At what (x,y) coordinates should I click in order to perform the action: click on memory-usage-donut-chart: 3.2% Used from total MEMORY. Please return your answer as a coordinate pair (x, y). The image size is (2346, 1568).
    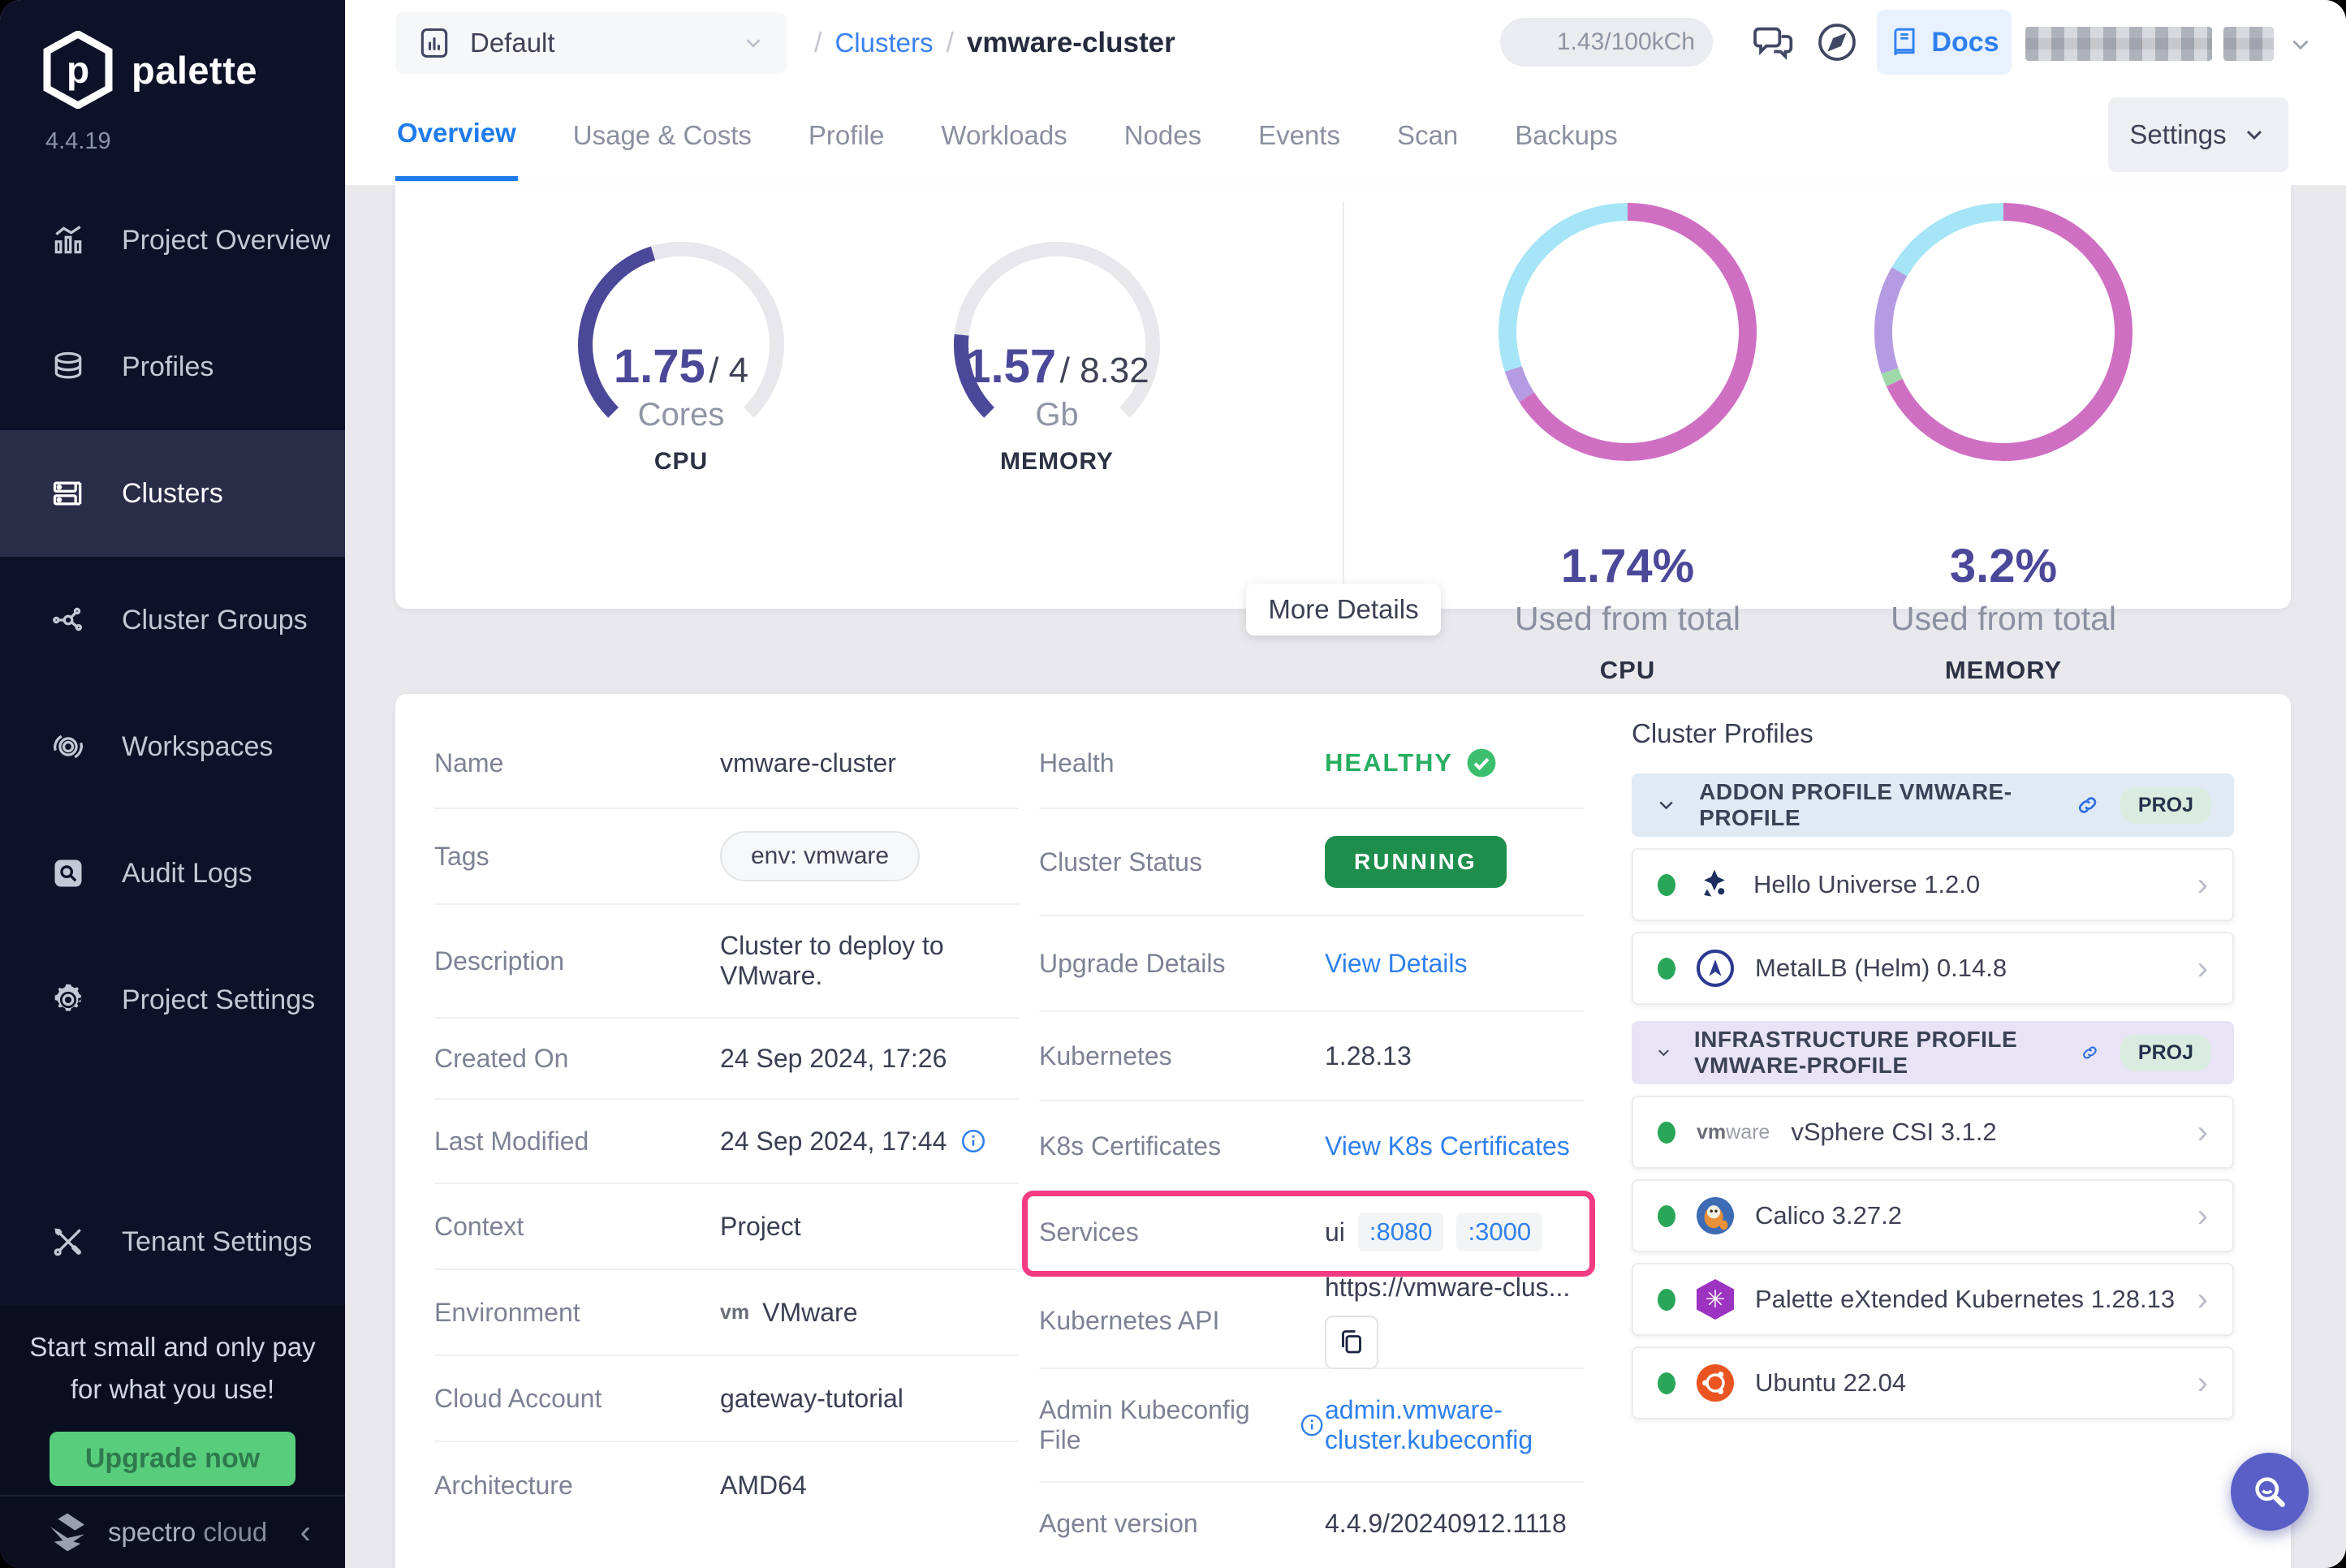
    Looking at the image, I should click on (2003, 439).